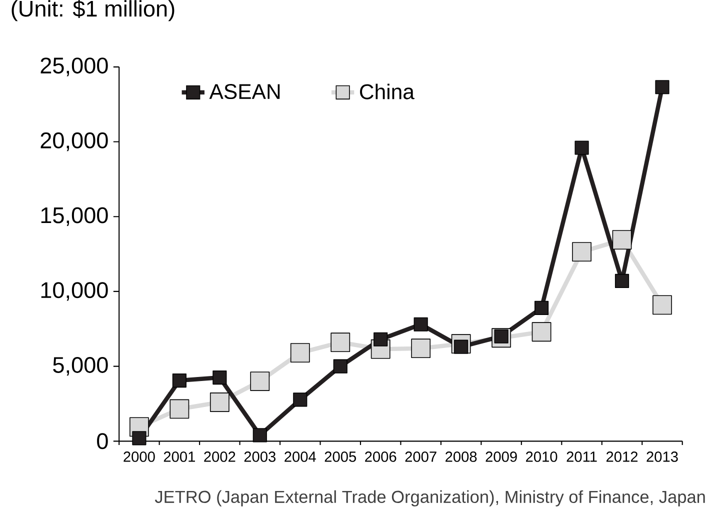 This screenshot has height=515, width=716. What do you see at coordinates (244, 92) in the screenshot?
I see `legend-label: ASEAN` at bounding box center [244, 92].